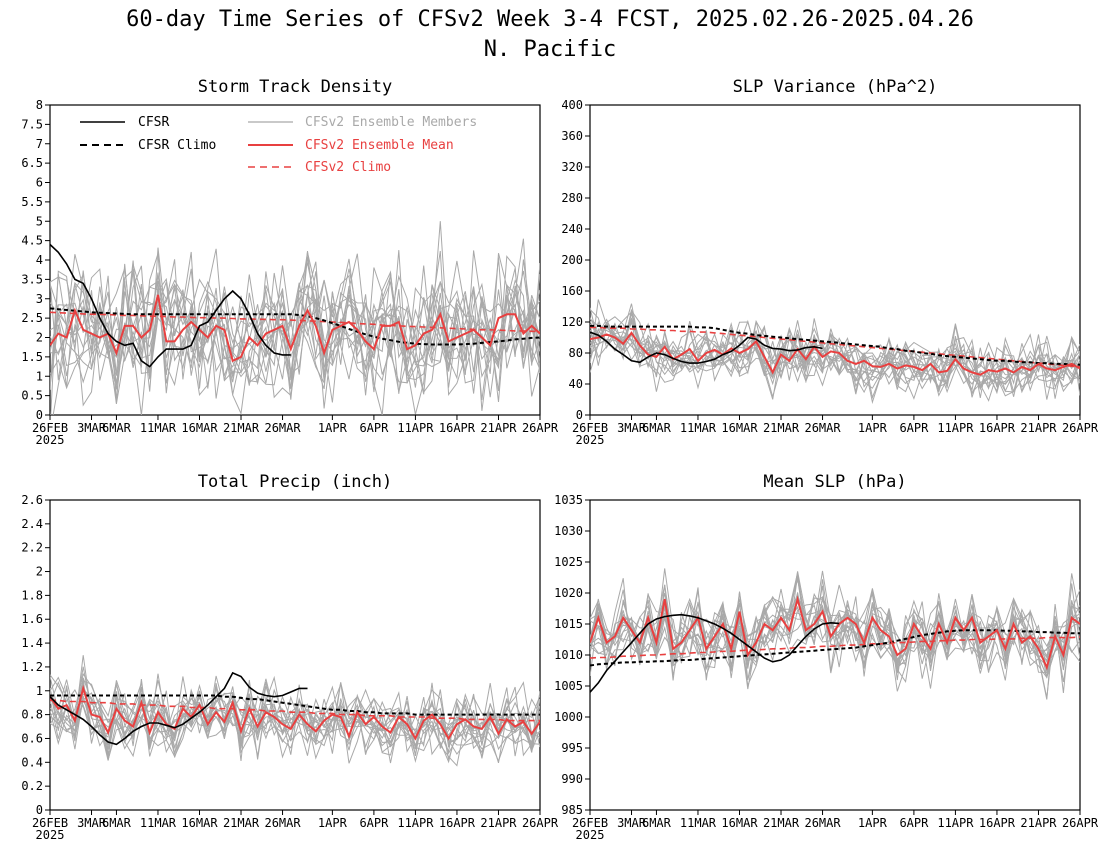 The height and width of the screenshot is (850, 1100). Describe the element at coordinates (32, 500) in the screenshot. I see `y-tick-label: 2.6` at that location.